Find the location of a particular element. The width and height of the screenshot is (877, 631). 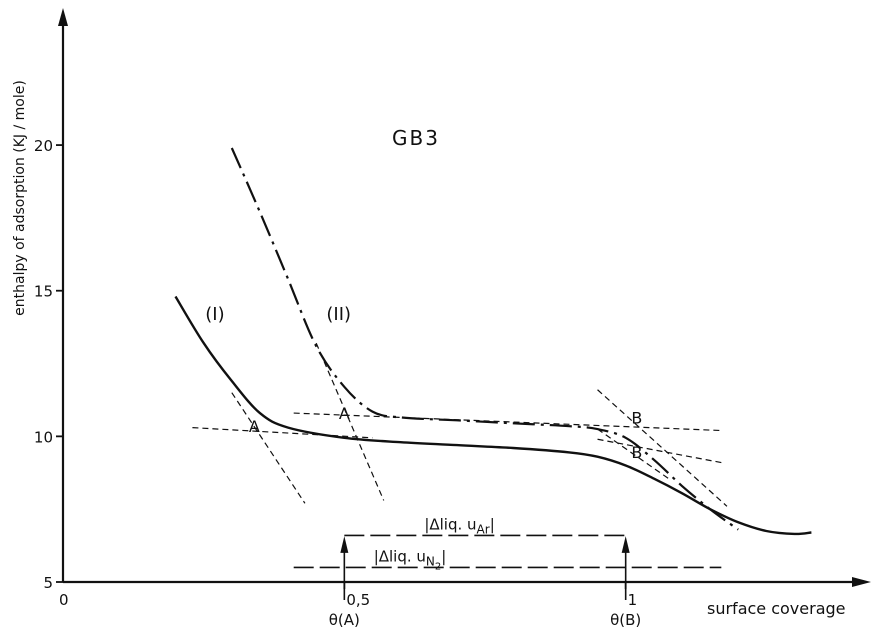

reference-lines: |Δliq. uAr||Δliq. uN2|θ(A) θ(B) is located at coordinates (507, 572).